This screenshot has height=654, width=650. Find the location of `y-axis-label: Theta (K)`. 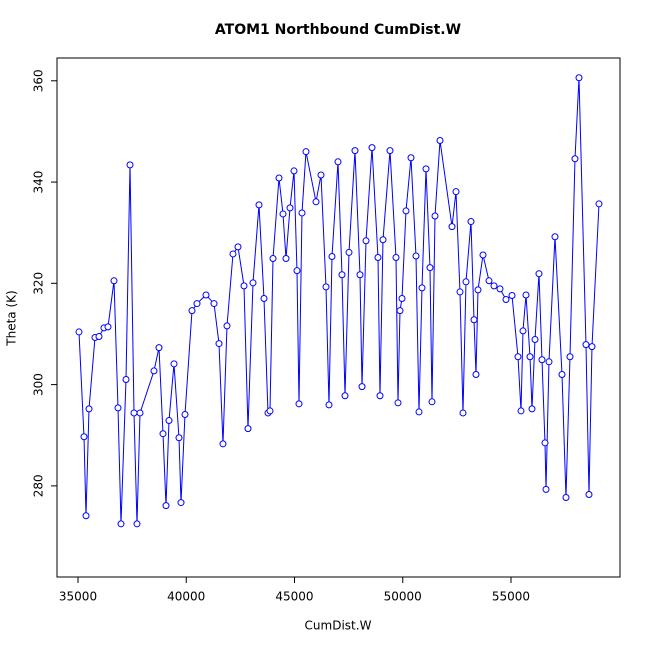

y-axis-label: Theta (K) is located at coordinates (12, 318).